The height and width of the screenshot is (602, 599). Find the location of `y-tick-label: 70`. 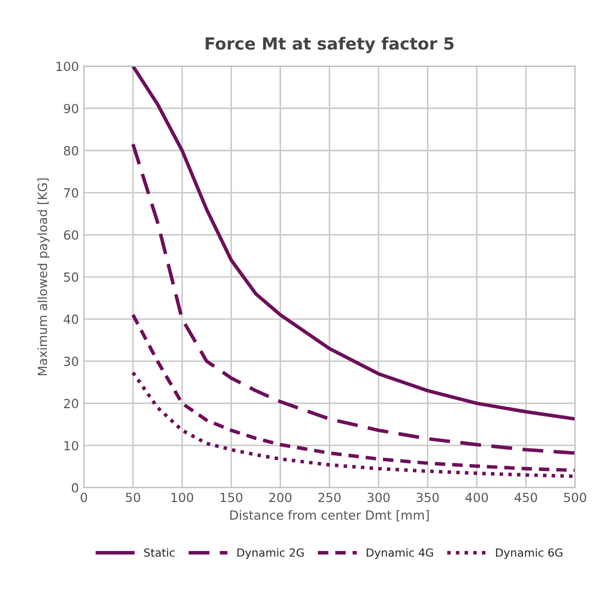

y-tick-label: 70 is located at coordinates (71, 193).